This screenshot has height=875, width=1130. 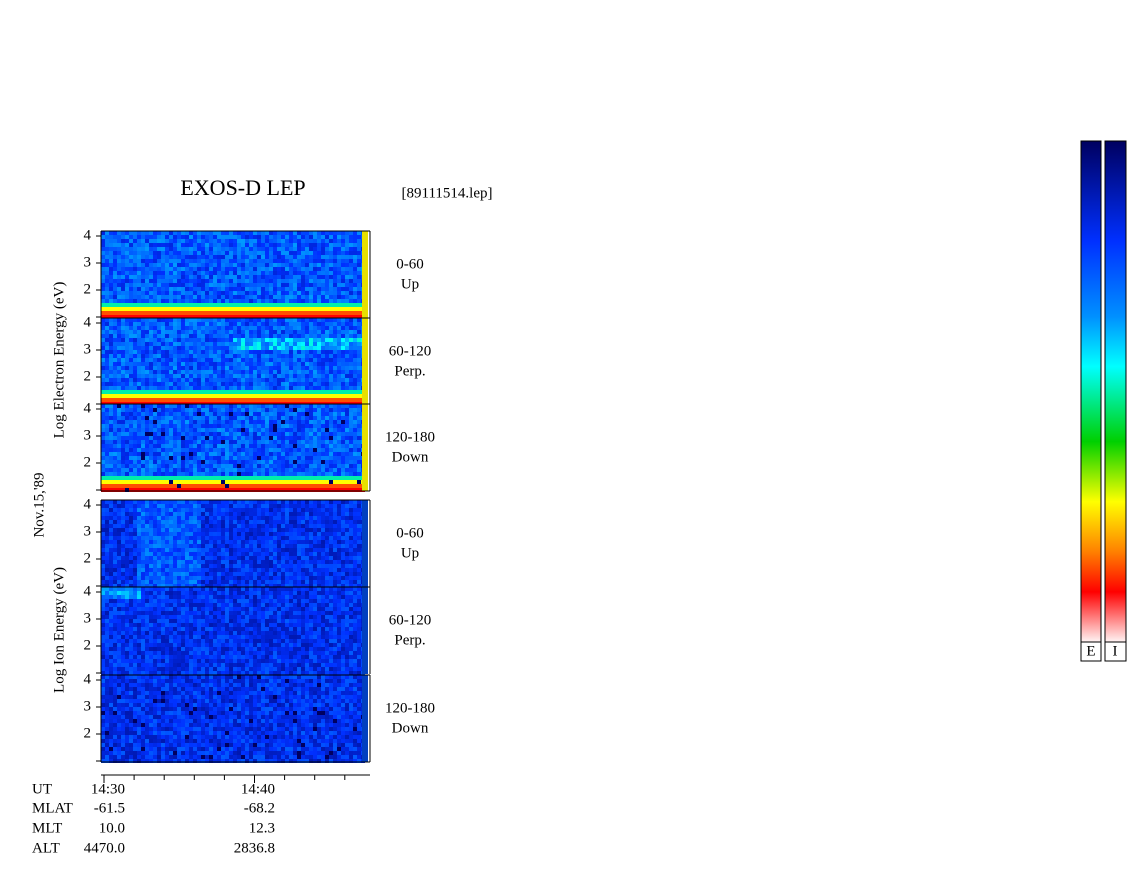 I want to click on angle-range: 120-180, so click(x=410, y=437).